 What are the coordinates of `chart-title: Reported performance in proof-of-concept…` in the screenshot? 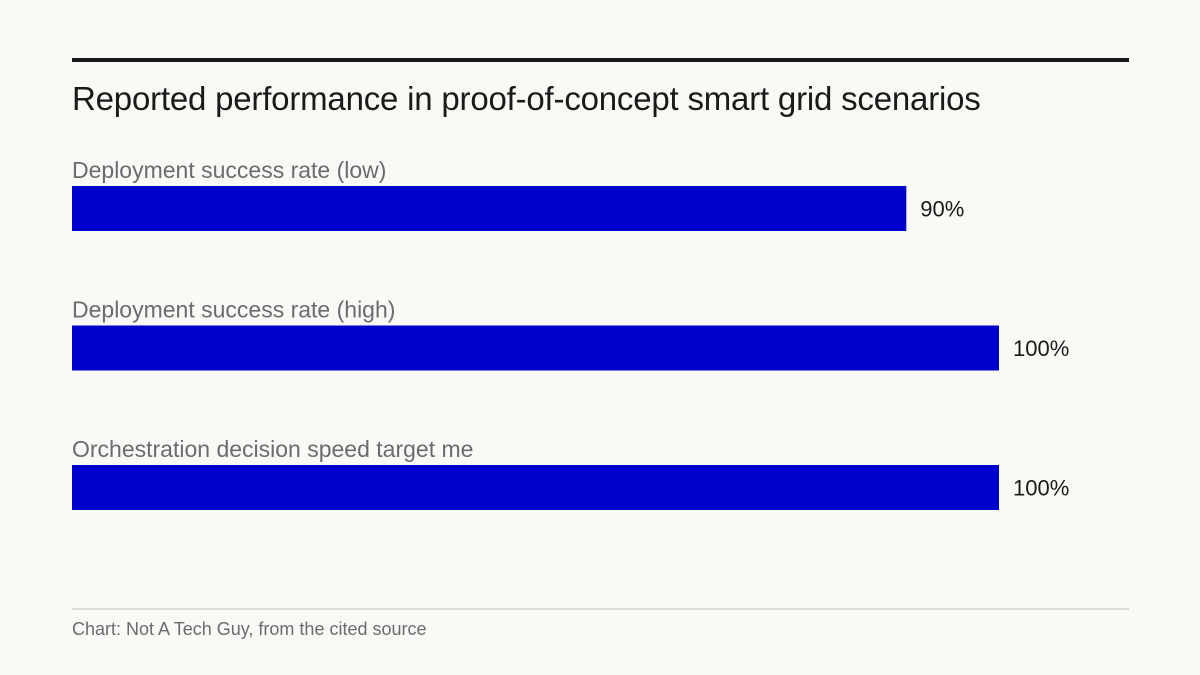 It's located at (526, 98).